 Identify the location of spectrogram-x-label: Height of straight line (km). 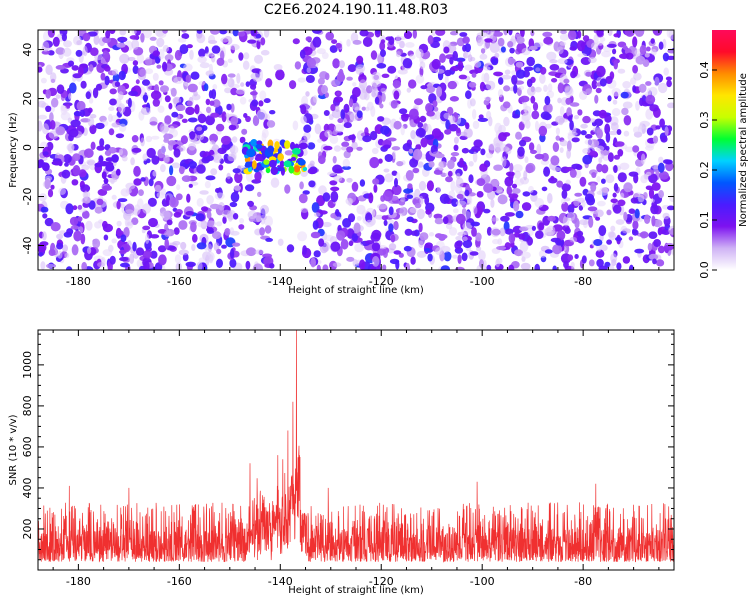
(356, 290).